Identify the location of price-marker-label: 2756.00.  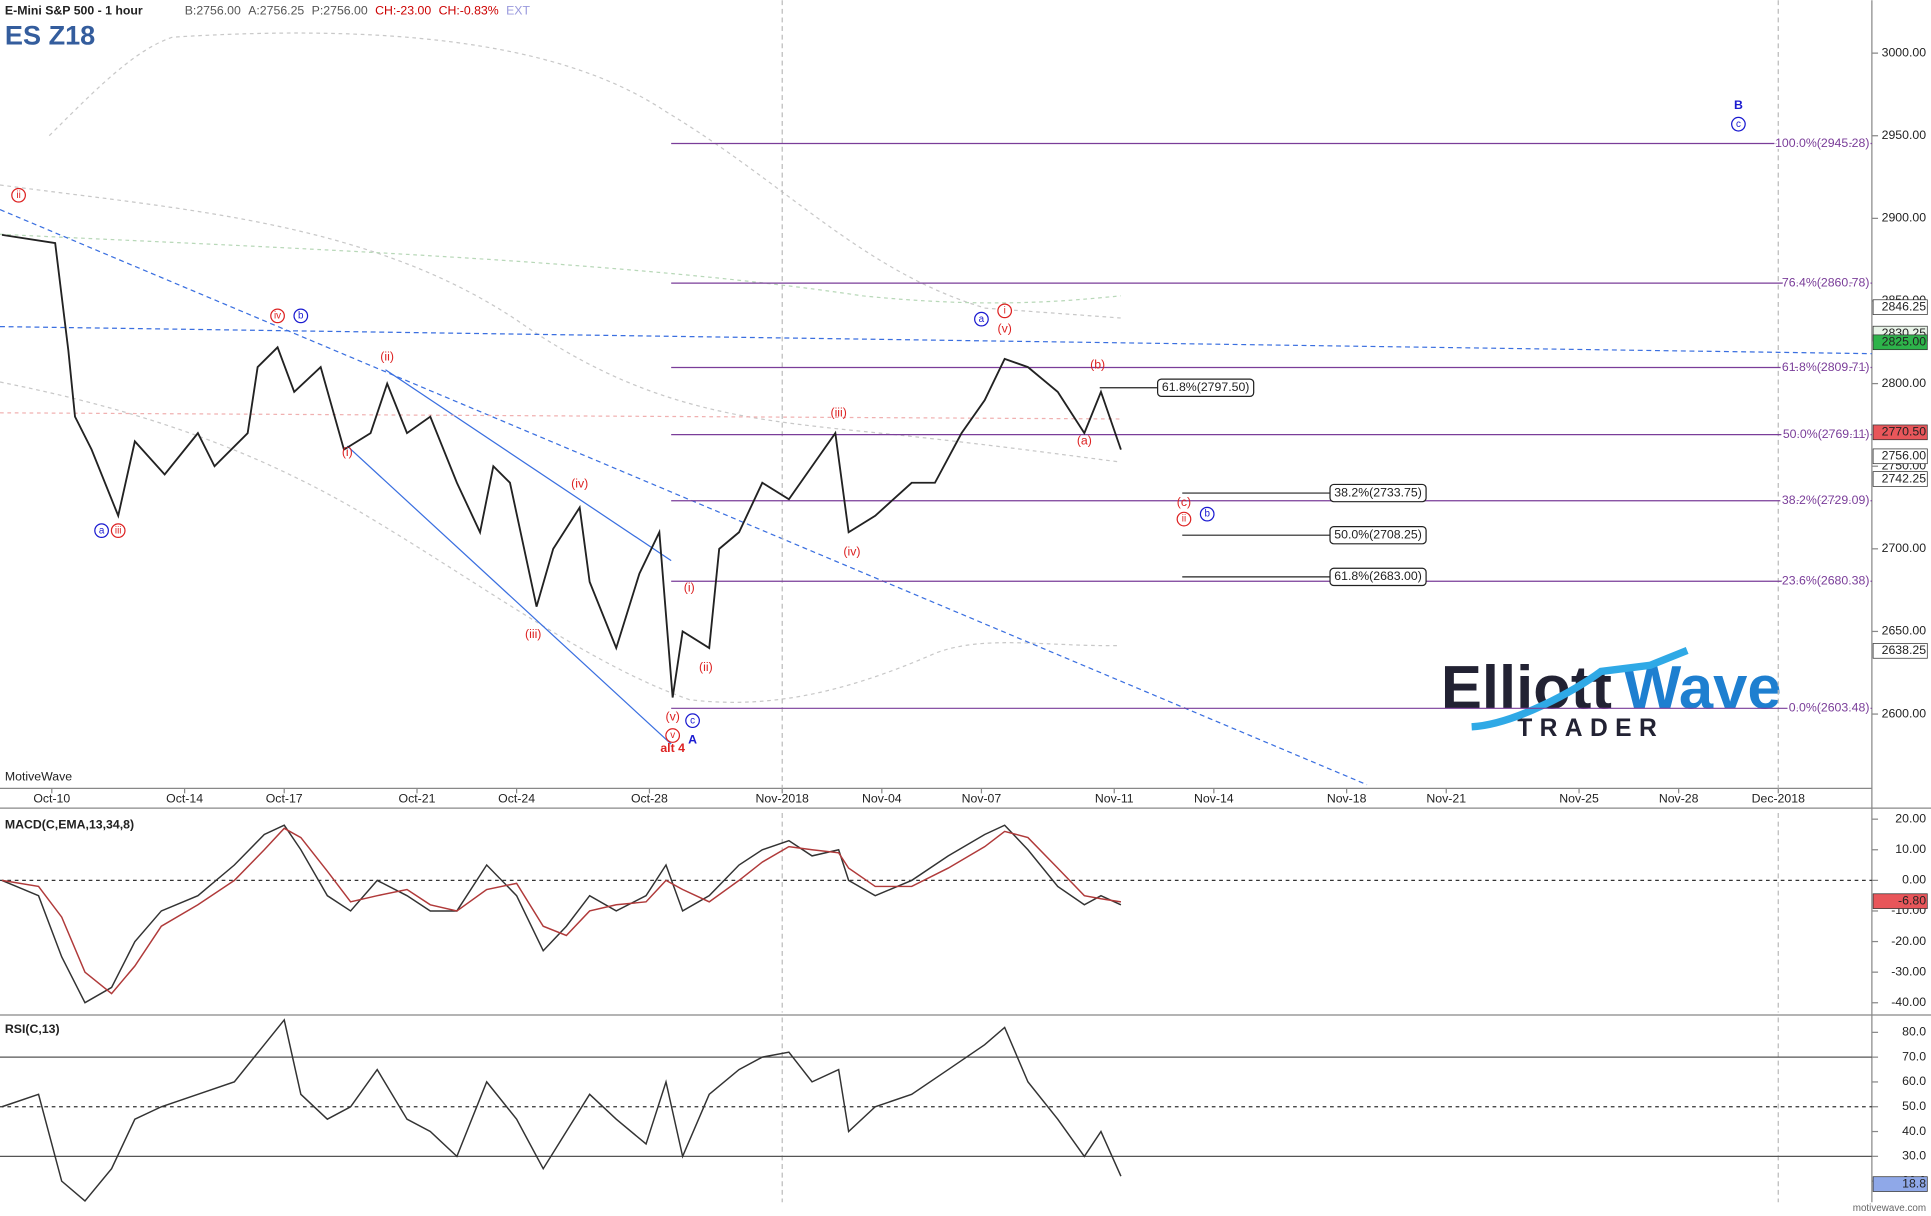
(1904, 456).